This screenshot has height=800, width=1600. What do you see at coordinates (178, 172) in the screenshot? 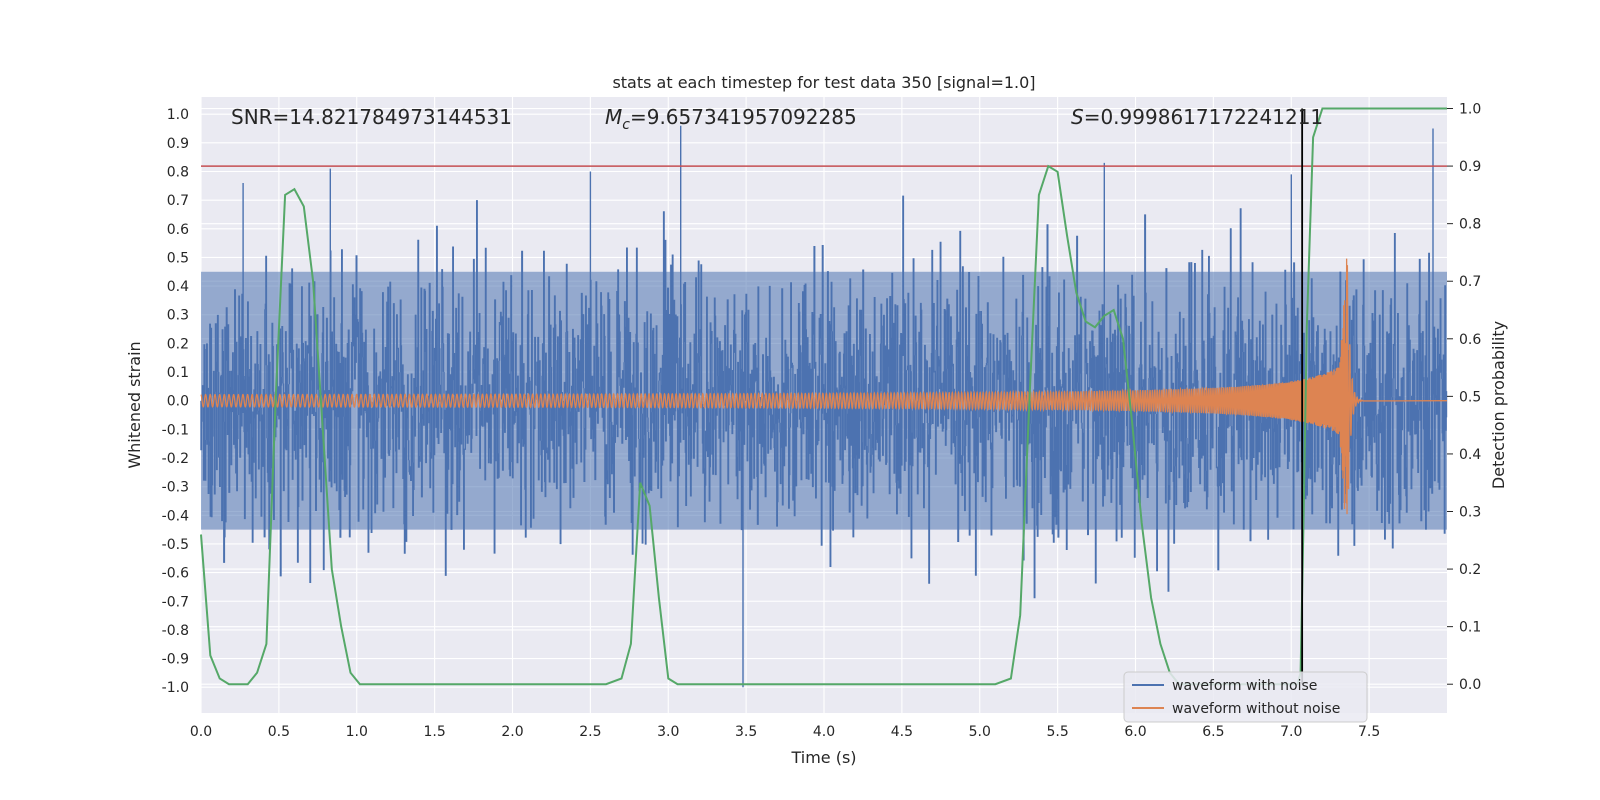
I see `y-left-tick-label: 0.8` at bounding box center [178, 172].